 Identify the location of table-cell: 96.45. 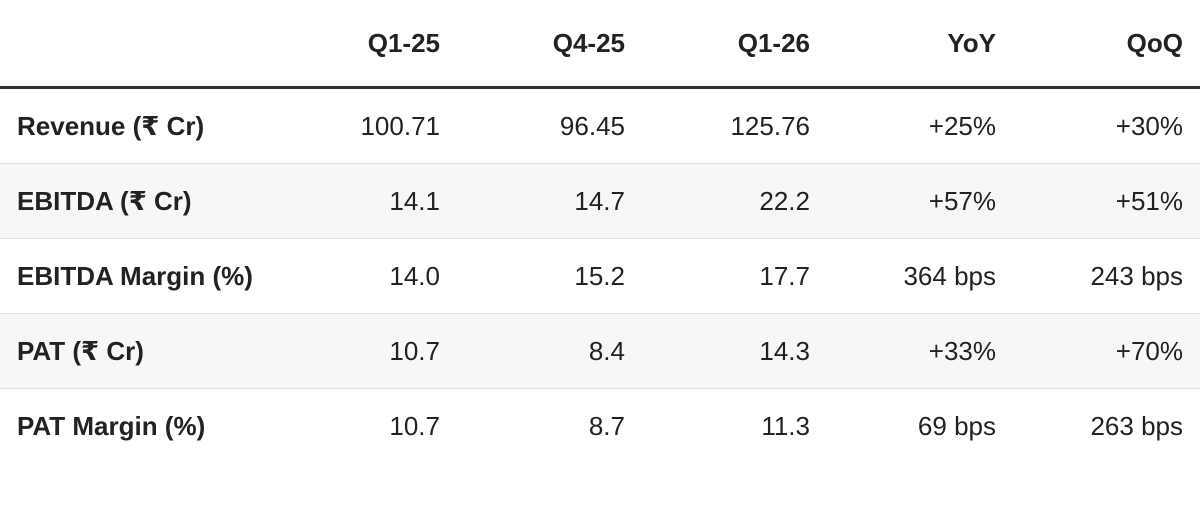
(549, 125).